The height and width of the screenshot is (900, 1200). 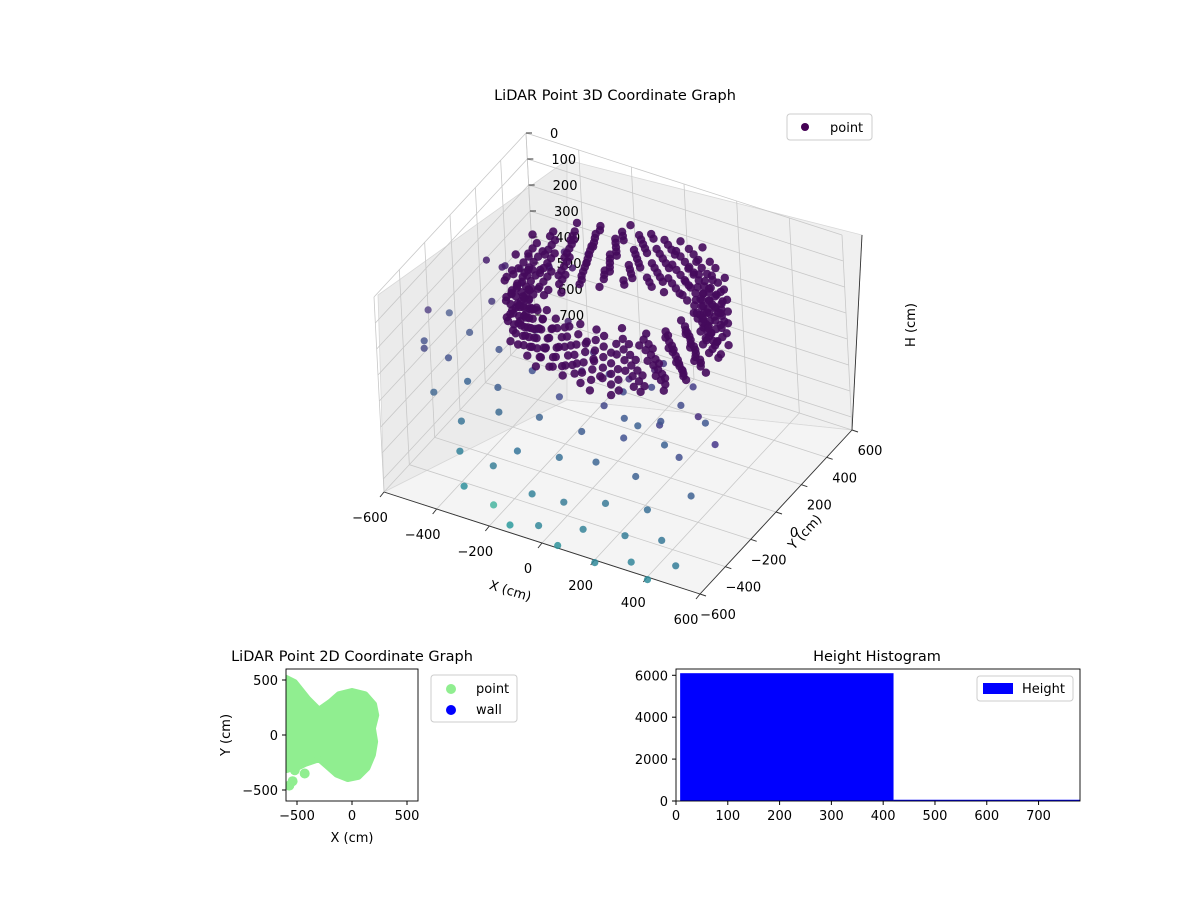 What do you see at coordinates (580, 586) in the screenshot?
I see `x-tick-label: 200` at bounding box center [580, 586].